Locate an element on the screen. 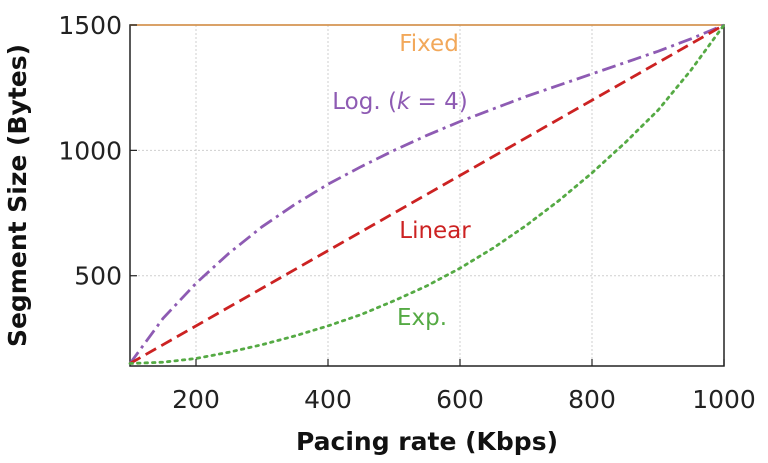  x-tick-label: 200 is located at coordinates (196, 399).